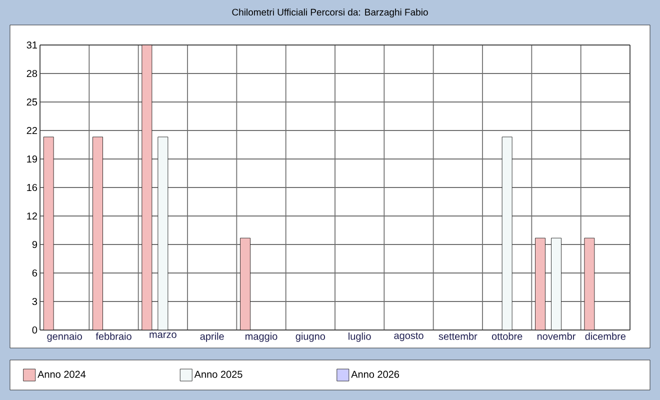  What do you see at coordinates (32, 188) in the screenshot?
I see `y-tick-label: 16` at bounding box center [32, 188].